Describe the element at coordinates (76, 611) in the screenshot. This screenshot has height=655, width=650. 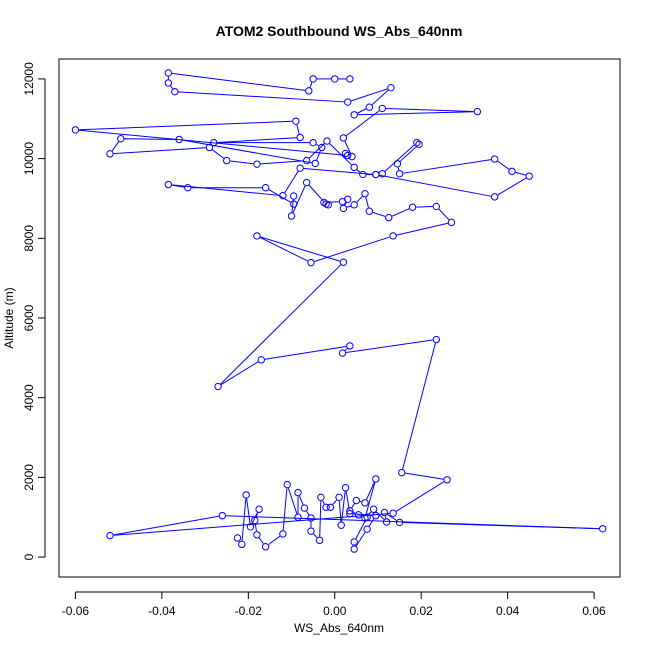
I see `x-tick-label: -0.06` at that location.